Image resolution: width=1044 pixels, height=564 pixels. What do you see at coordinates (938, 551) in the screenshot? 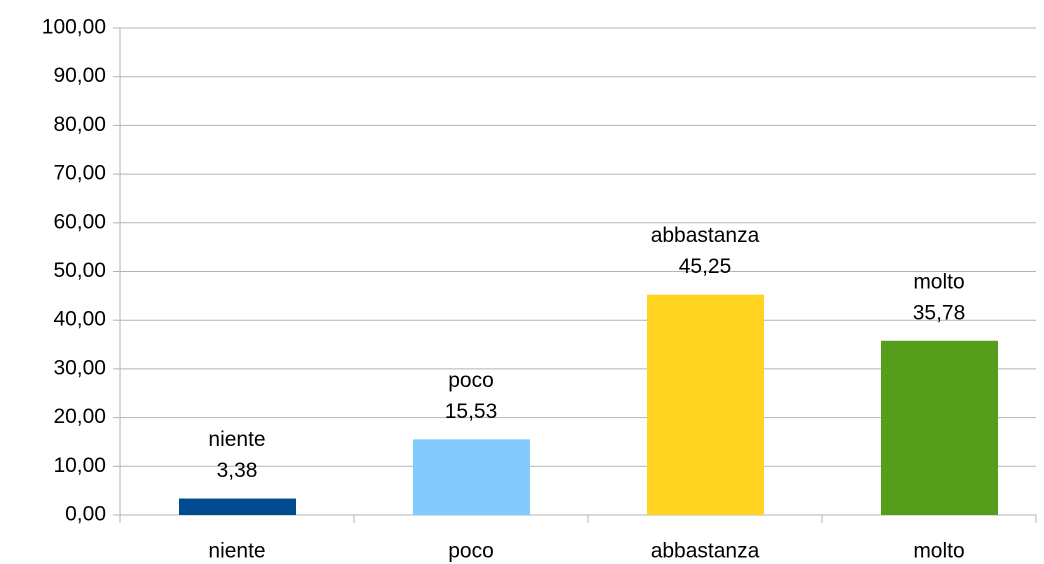
I see `x-tick-label: molto` at bounding box center [938, 551].